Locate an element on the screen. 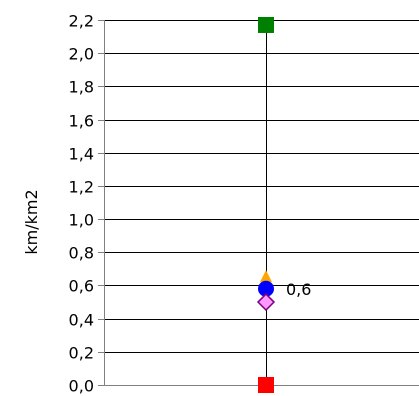 The image size is (419, 396). y-tick-label: 1,8 is located at coordinates (81, 87).